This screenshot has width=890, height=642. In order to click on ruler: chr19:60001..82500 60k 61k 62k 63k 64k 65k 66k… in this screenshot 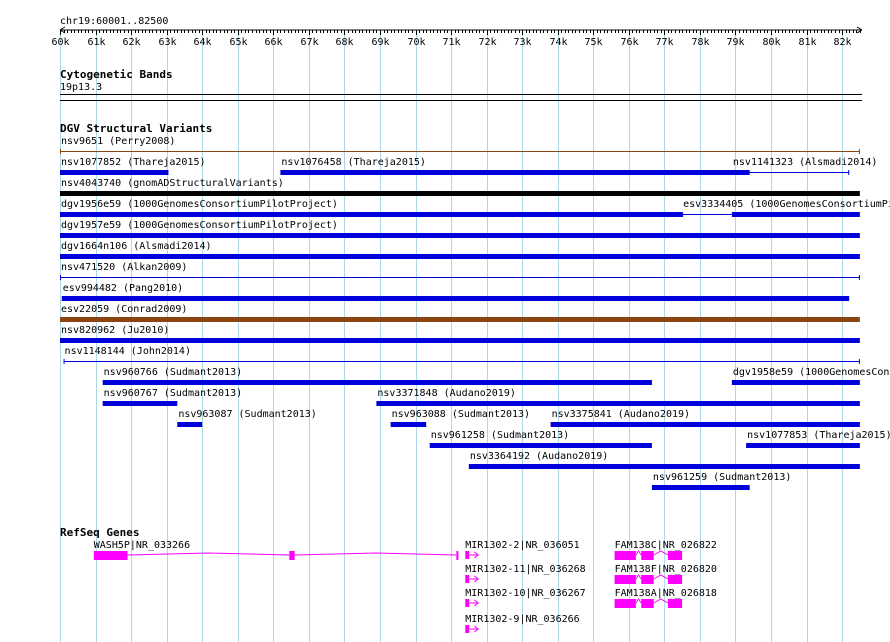, I will do `click(457, 32)`.